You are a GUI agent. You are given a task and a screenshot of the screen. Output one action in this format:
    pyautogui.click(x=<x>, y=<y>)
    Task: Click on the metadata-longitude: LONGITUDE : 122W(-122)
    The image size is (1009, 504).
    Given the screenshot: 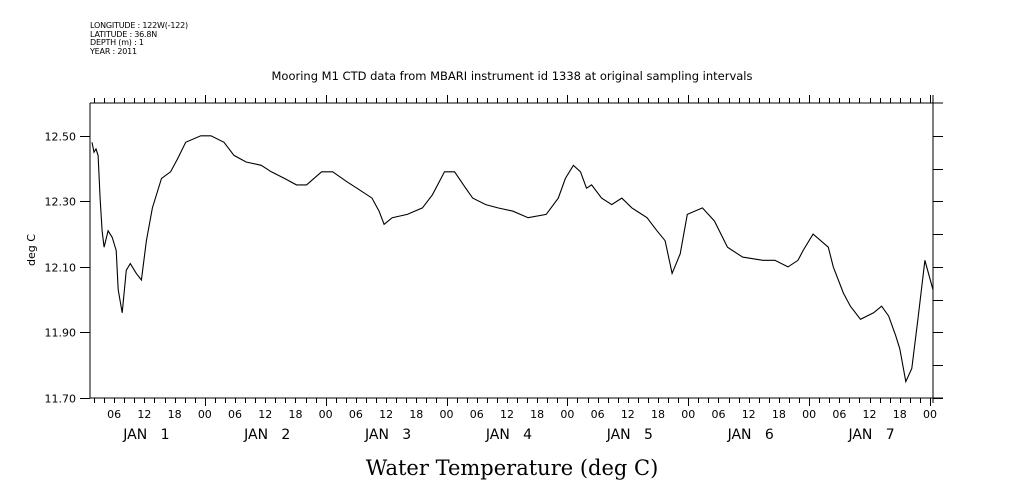 What is the action you would take?
    pyautogui.click(x=139, y=25)
    